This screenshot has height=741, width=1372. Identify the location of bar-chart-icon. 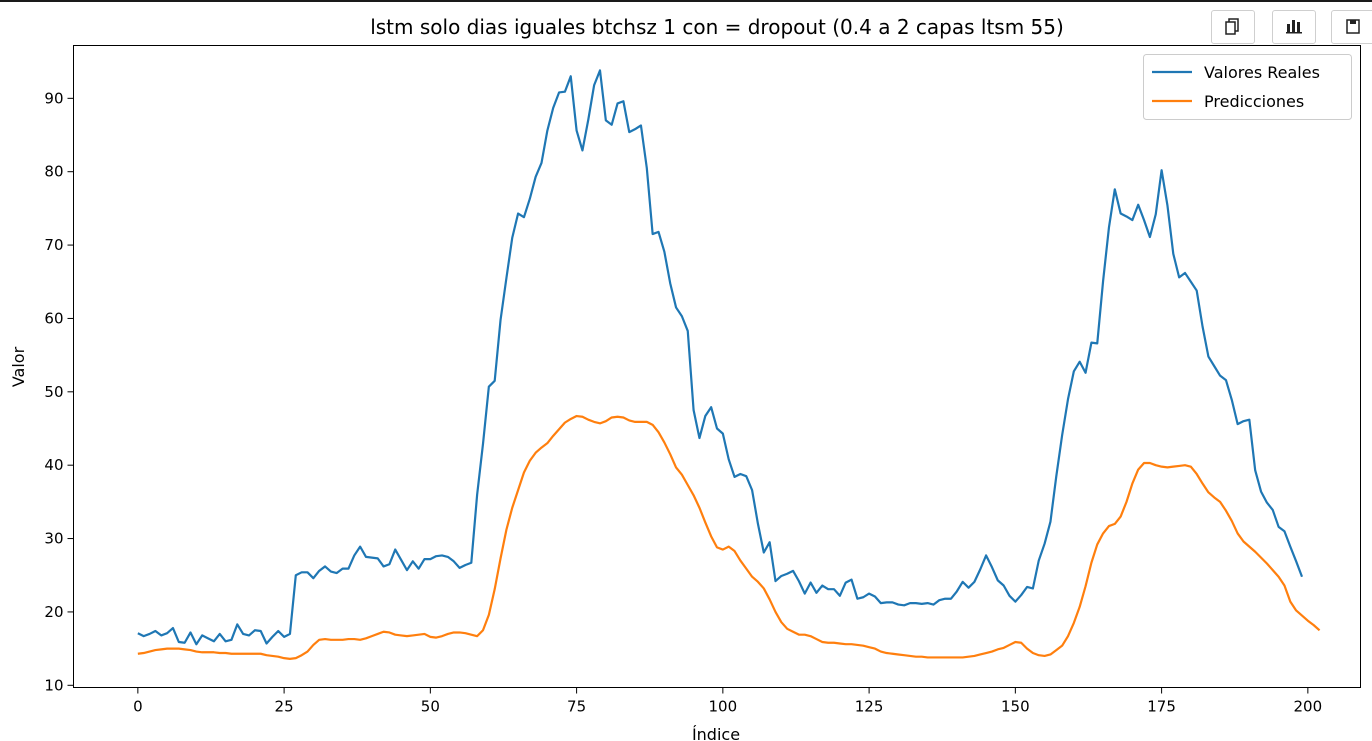
(1294, 27).